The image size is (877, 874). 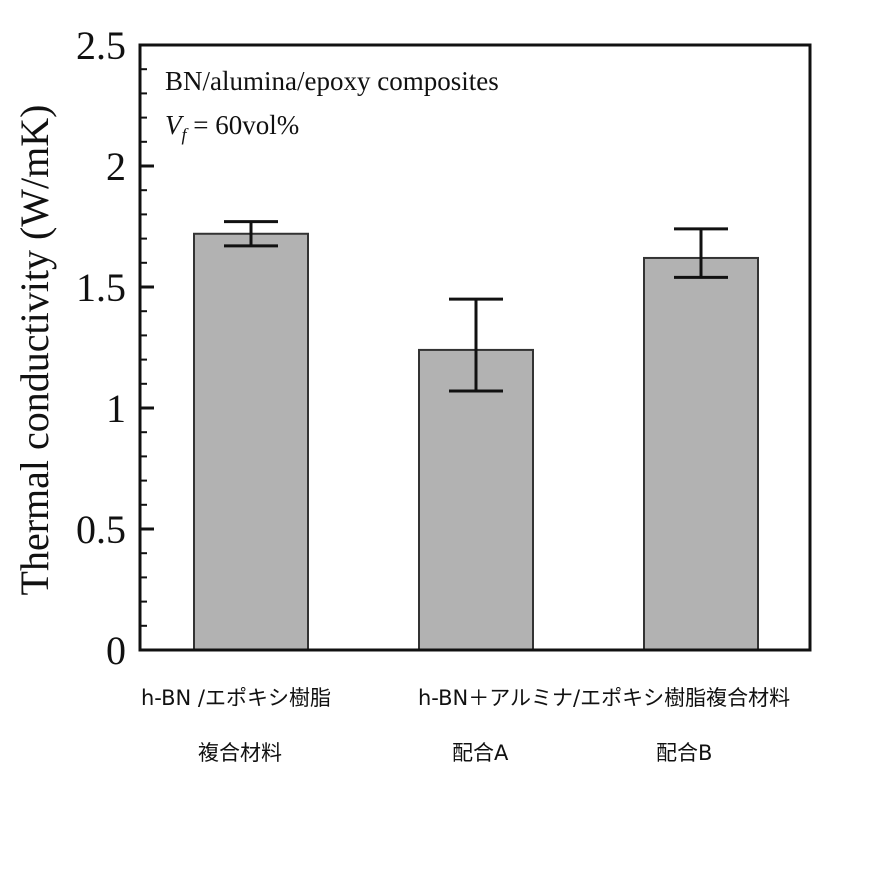 I want to click on chart-annotation-vf: Vf = 60vol%, so click(x=232, y=127).